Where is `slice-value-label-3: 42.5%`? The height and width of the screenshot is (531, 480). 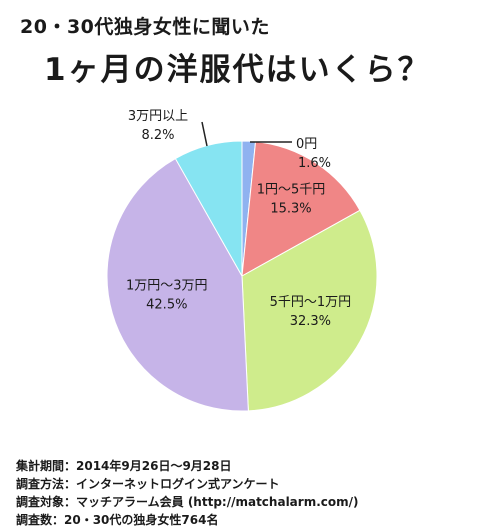
slice-value-label-3: 42.5% is located at coordinates (166, 305).